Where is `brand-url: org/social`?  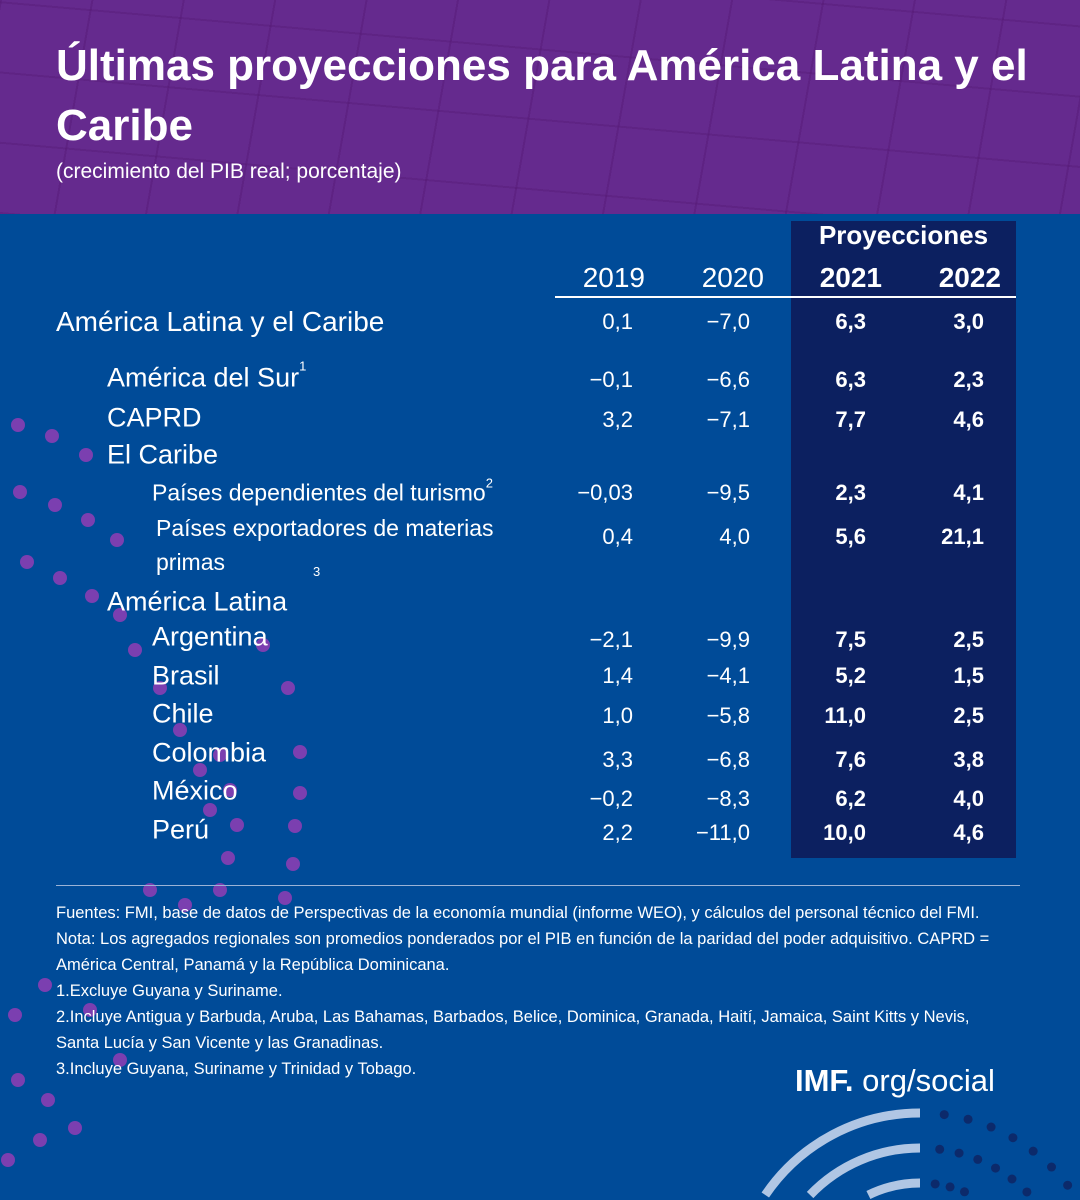 brand-url: org/social is located at coordinates (924, 1080).